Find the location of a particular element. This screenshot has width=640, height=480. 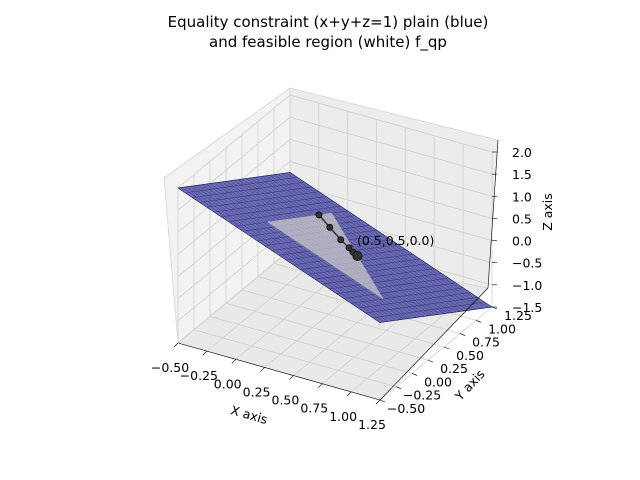

solver-path is located at coordinates (339, 236).